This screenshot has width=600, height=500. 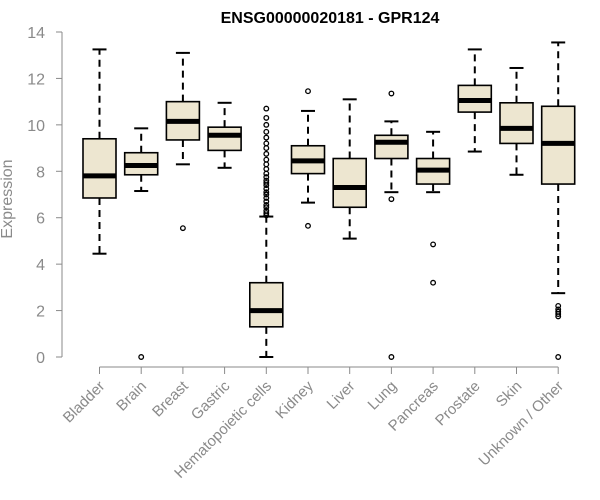 What do you see at coordinates (294, 399) in the screenshot?
I see `x-tick-label: Kidney` at bounding box center [294, 399].